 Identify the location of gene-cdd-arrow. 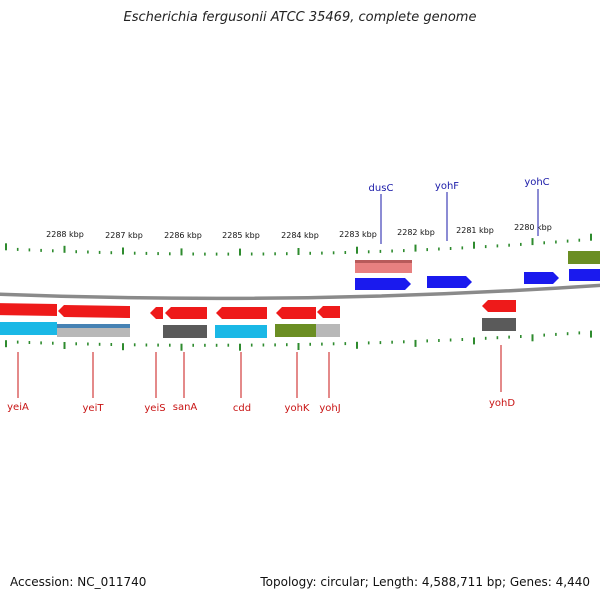
(241, 313).